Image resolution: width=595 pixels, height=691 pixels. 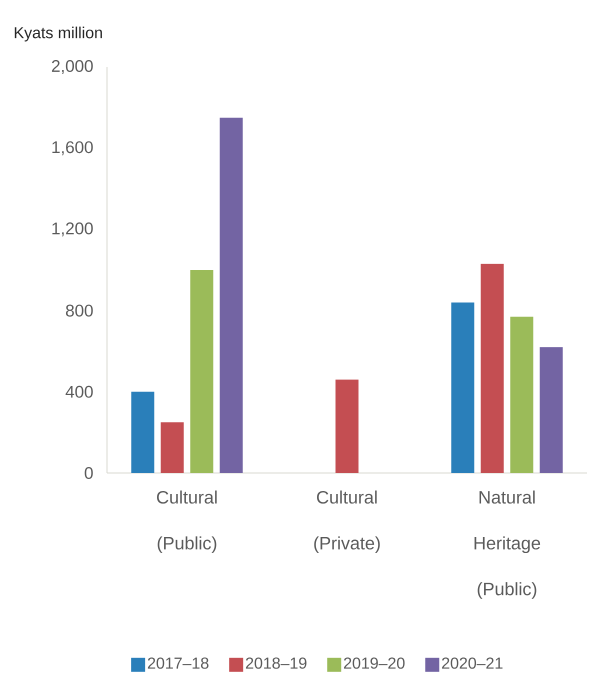 What do you see at coordinates (72, 229) in the screenshot?
I see `y-tick-label: 1,200` at bounding box center [72, 229].